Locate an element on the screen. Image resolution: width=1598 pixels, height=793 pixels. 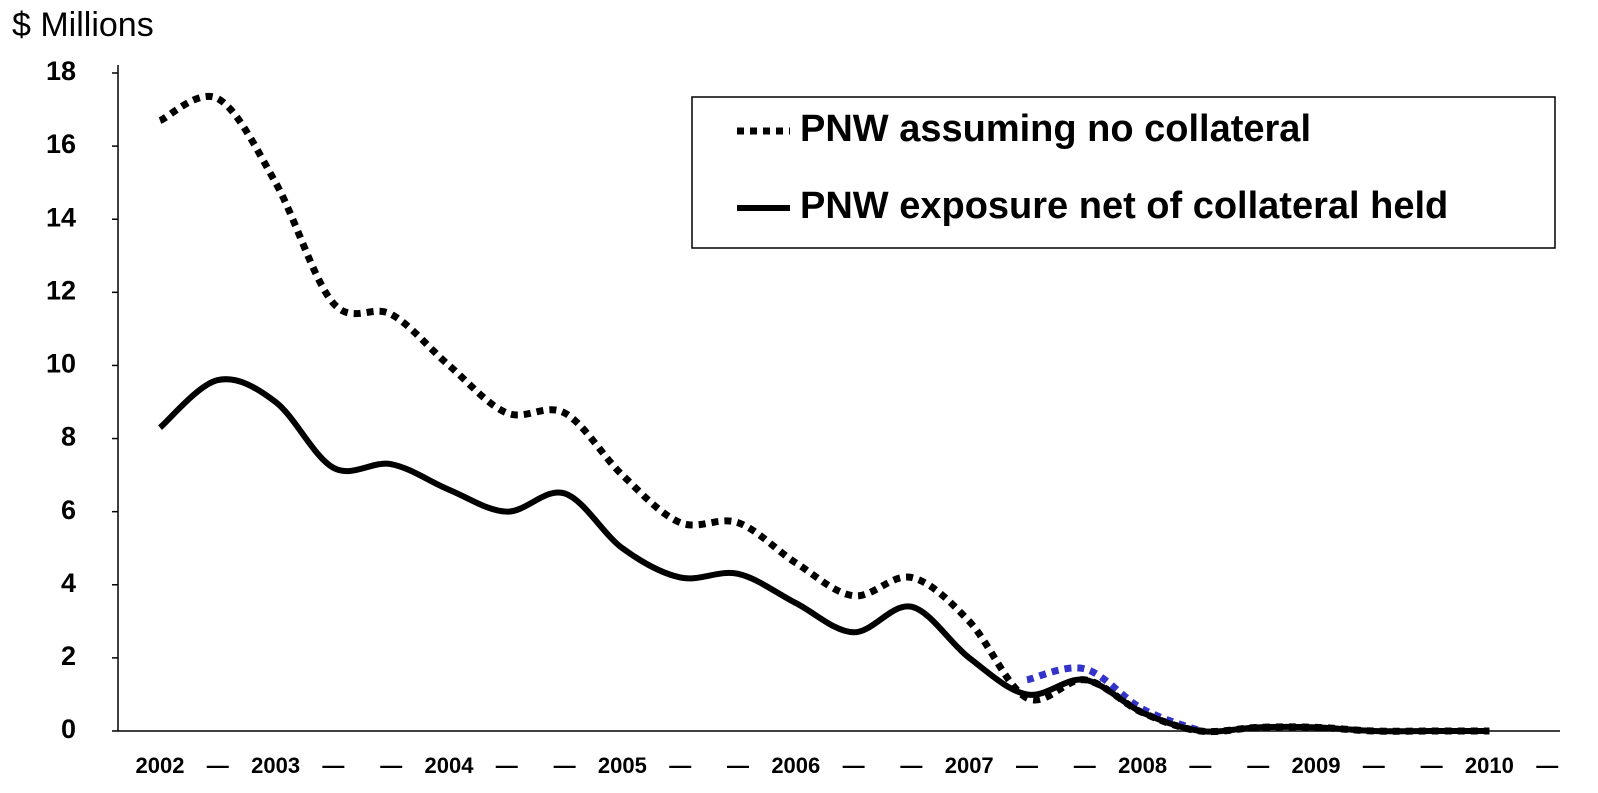
x-tick-label: 2007 is located at coordinates (969, 765).